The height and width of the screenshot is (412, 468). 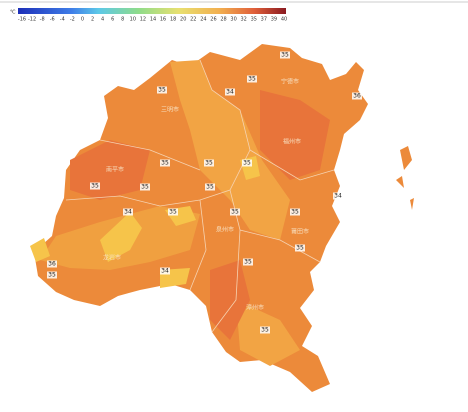 I want to click on legend-tick-label: -6, so click(x=52, y=20).